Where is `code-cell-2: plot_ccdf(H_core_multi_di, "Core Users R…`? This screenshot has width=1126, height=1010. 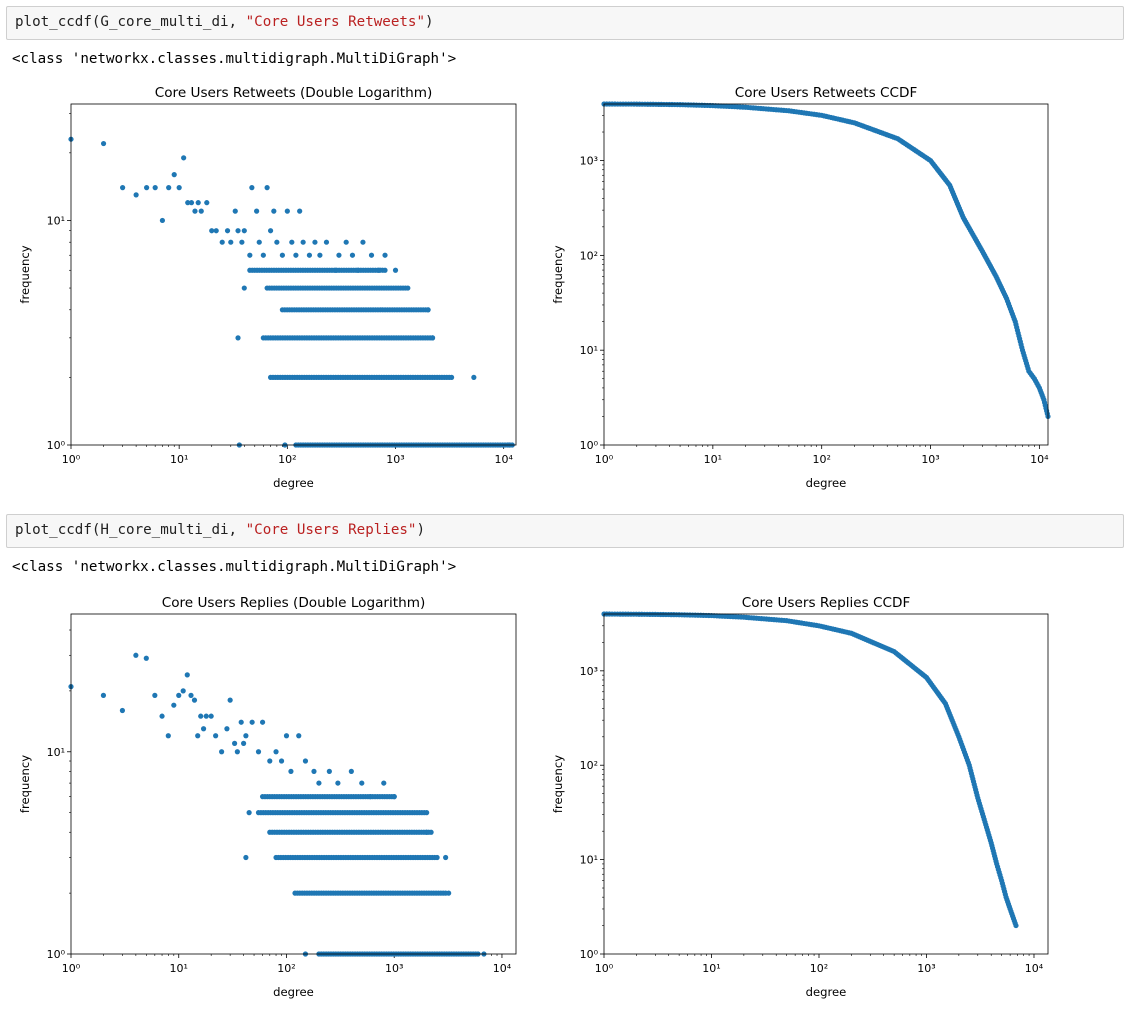 code-cell-2: plot_ccdf(H_core_multi_di, "Core Users R… is located at coordinates (565, 531).